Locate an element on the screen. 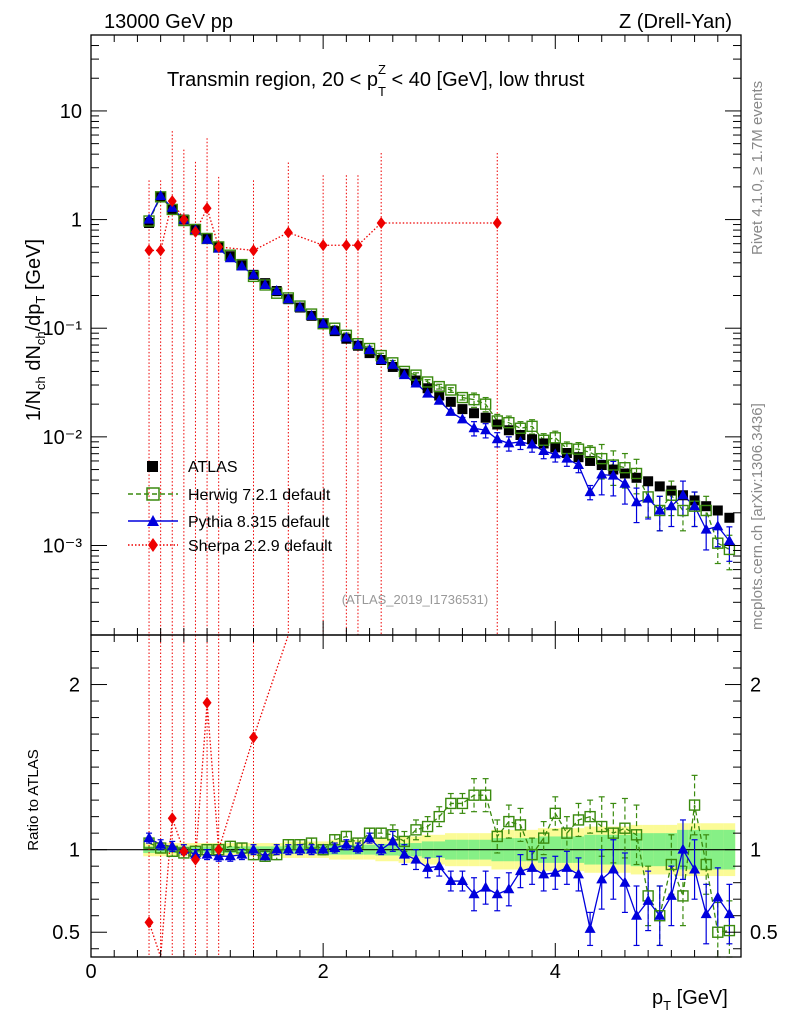 This screenshot has height=1024, width=786. y-axis-label-main: 1/Nch dNch/dpT [GeV] is located at coordinates (35, 330).